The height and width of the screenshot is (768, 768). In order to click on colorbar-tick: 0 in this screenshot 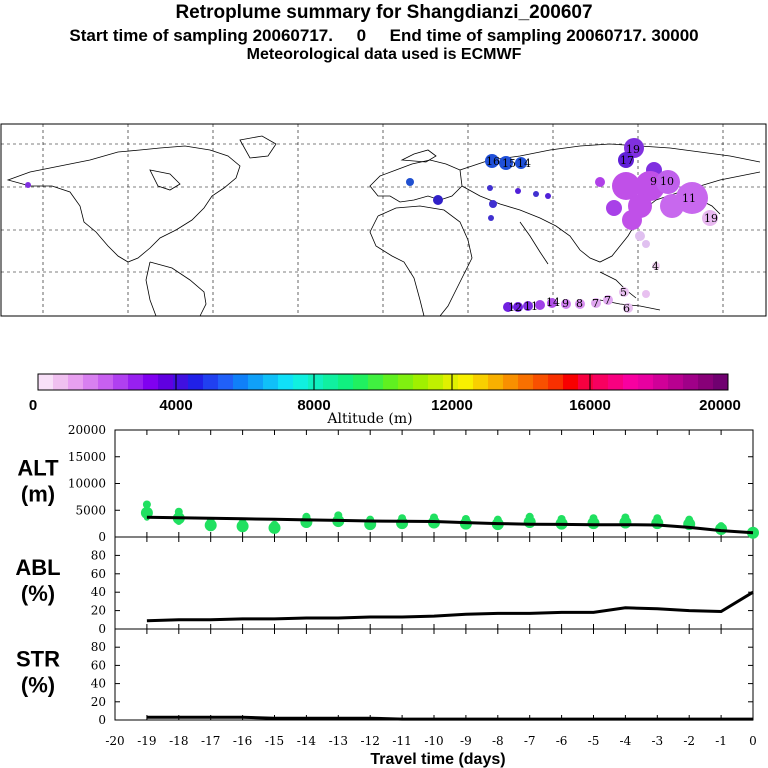, I will do `click(33, 405)`.